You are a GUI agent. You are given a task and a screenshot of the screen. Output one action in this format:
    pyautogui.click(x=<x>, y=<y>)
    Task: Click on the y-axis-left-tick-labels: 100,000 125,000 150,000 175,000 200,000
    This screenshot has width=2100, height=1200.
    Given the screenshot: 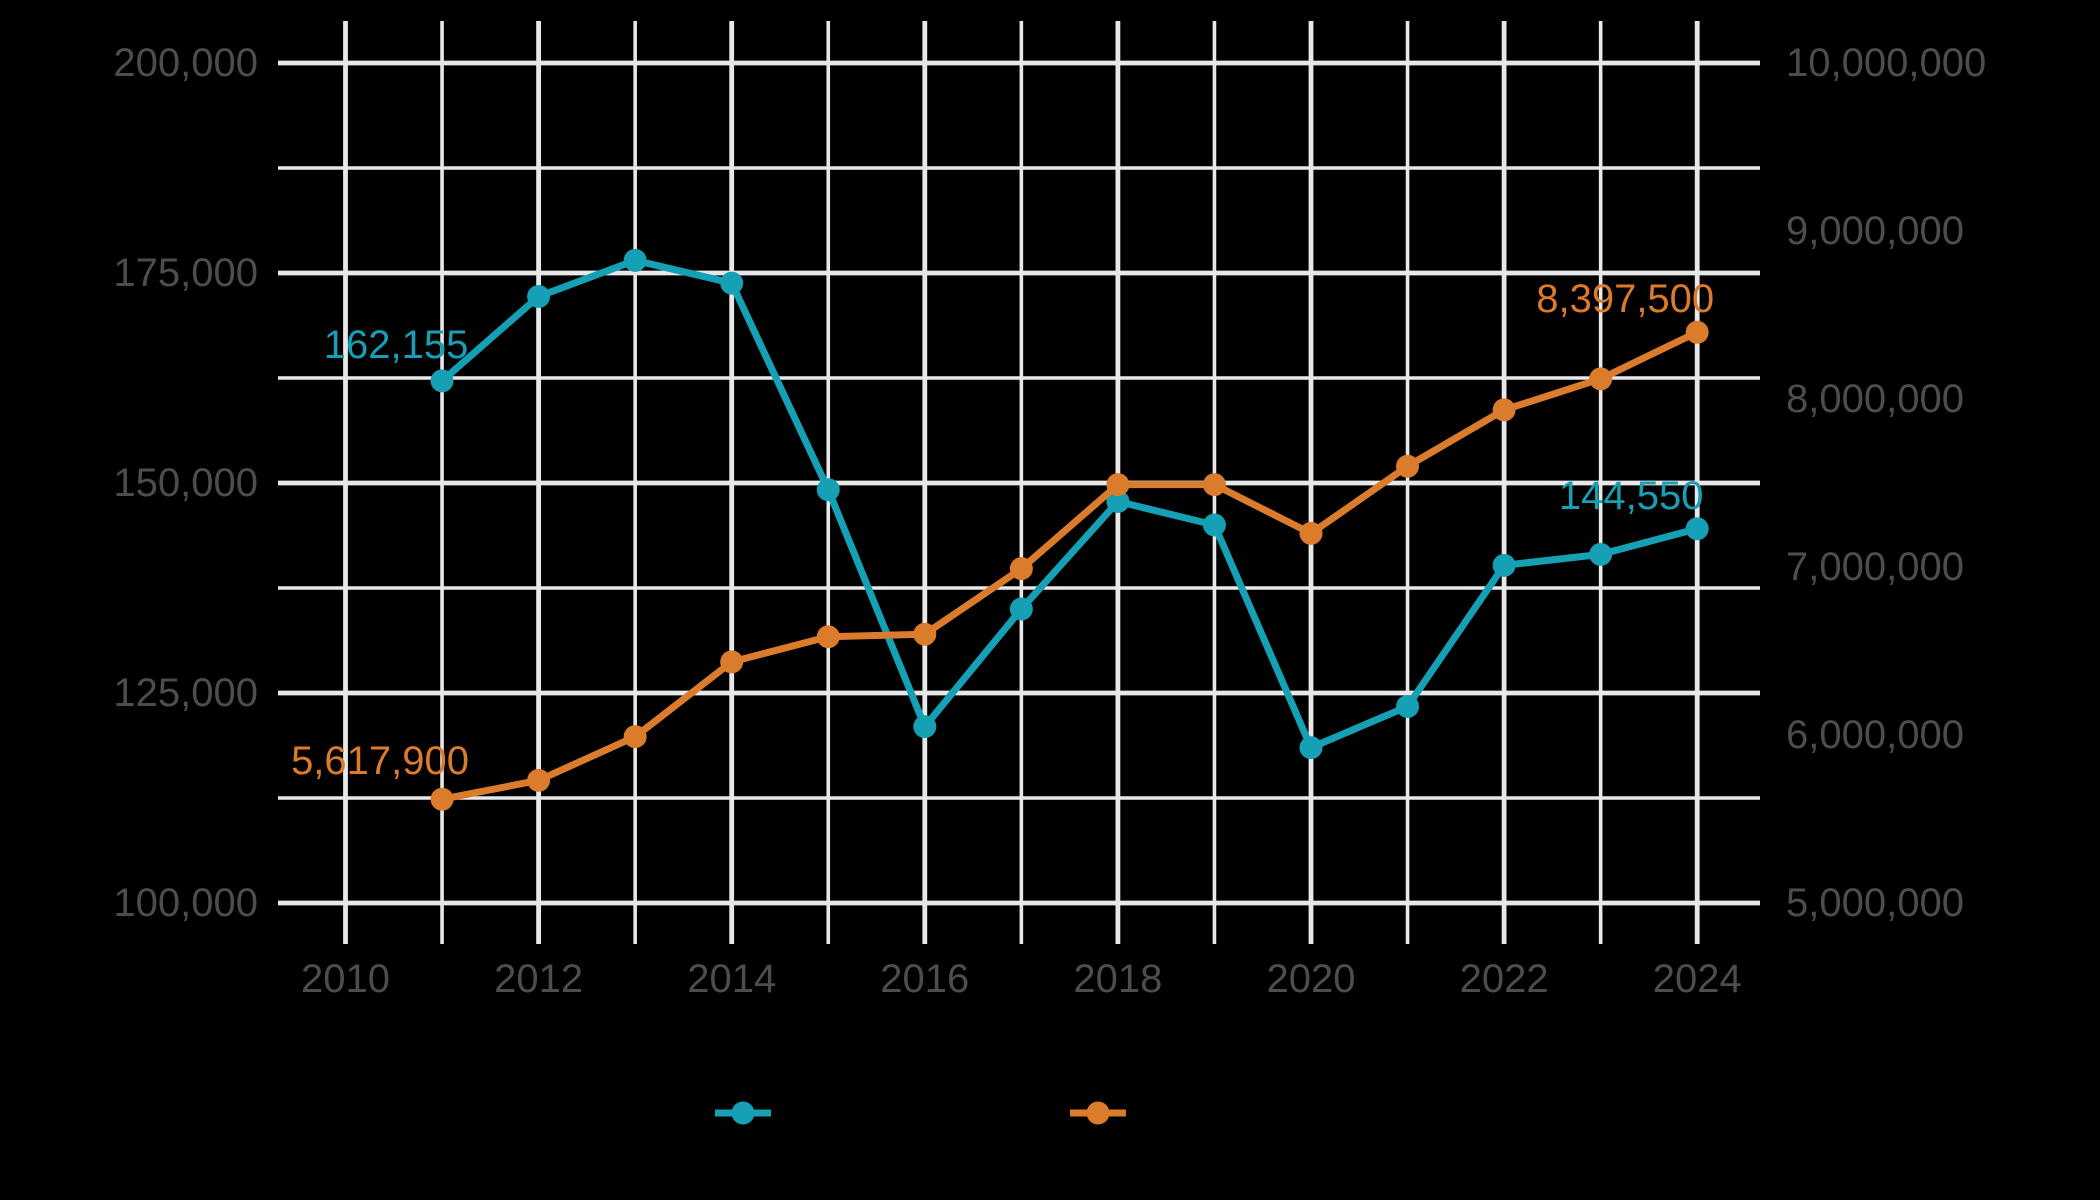 What is the action you would take?
    pyautogui.click(x=185, y=483)
    